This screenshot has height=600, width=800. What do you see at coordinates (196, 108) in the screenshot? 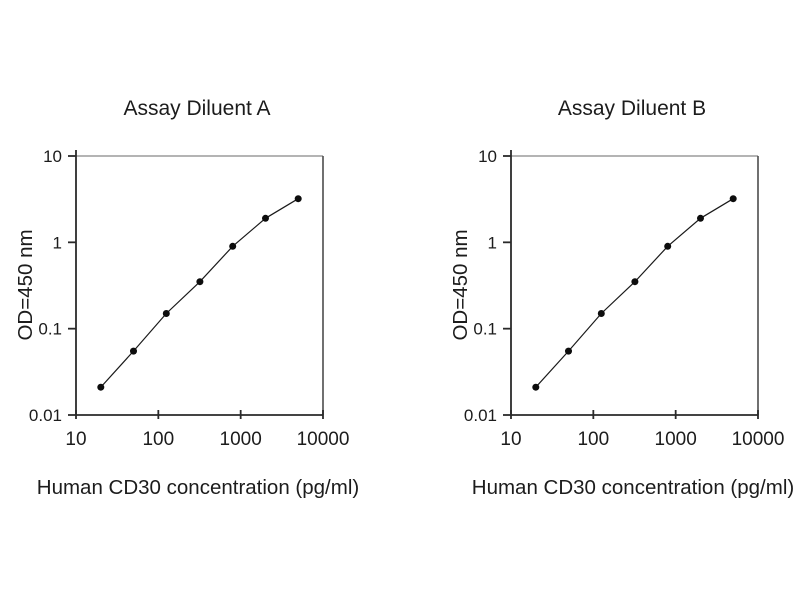
I see `chart-title: Assay Diluent A` at bounding box center [196, 108].